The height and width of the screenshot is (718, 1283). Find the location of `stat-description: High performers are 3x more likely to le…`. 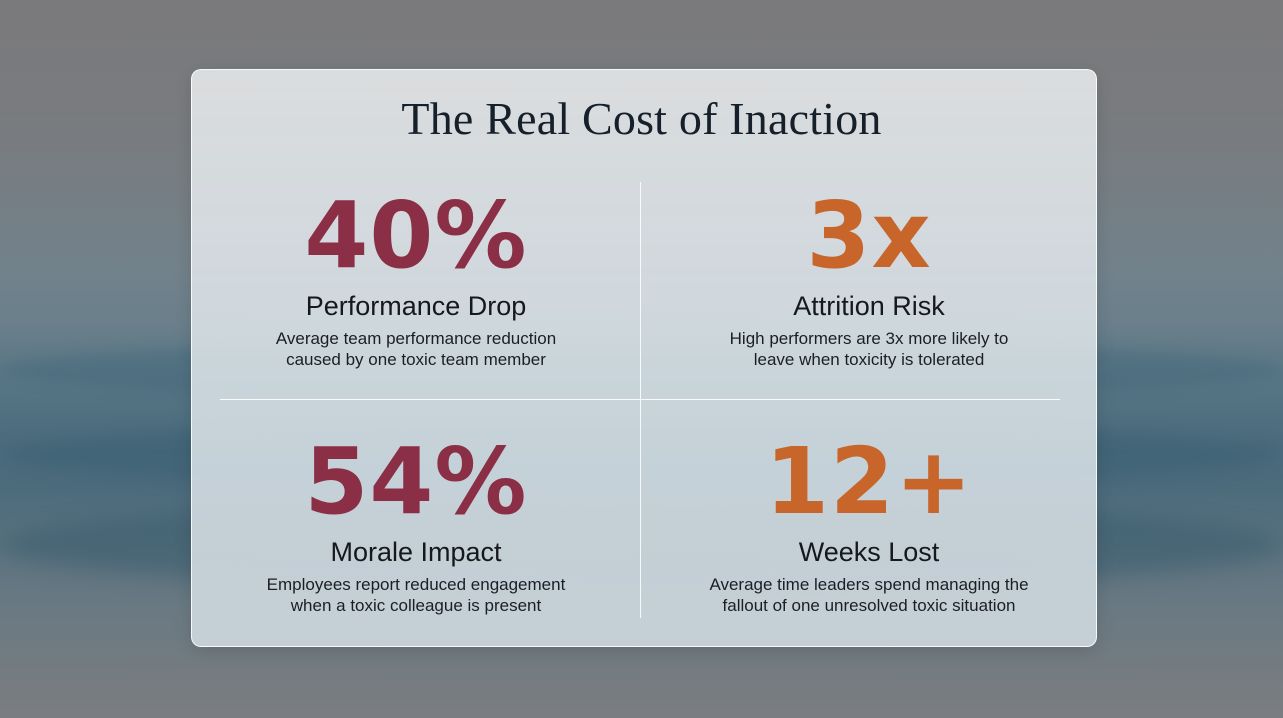

stat-description: High performers are 3x more likely to le… is located at coordinates (869, 349).